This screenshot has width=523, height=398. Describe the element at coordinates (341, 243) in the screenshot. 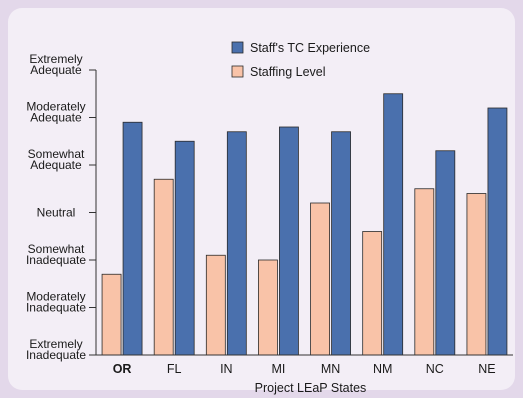

I see `bar-mn-tc-experience` at that location.